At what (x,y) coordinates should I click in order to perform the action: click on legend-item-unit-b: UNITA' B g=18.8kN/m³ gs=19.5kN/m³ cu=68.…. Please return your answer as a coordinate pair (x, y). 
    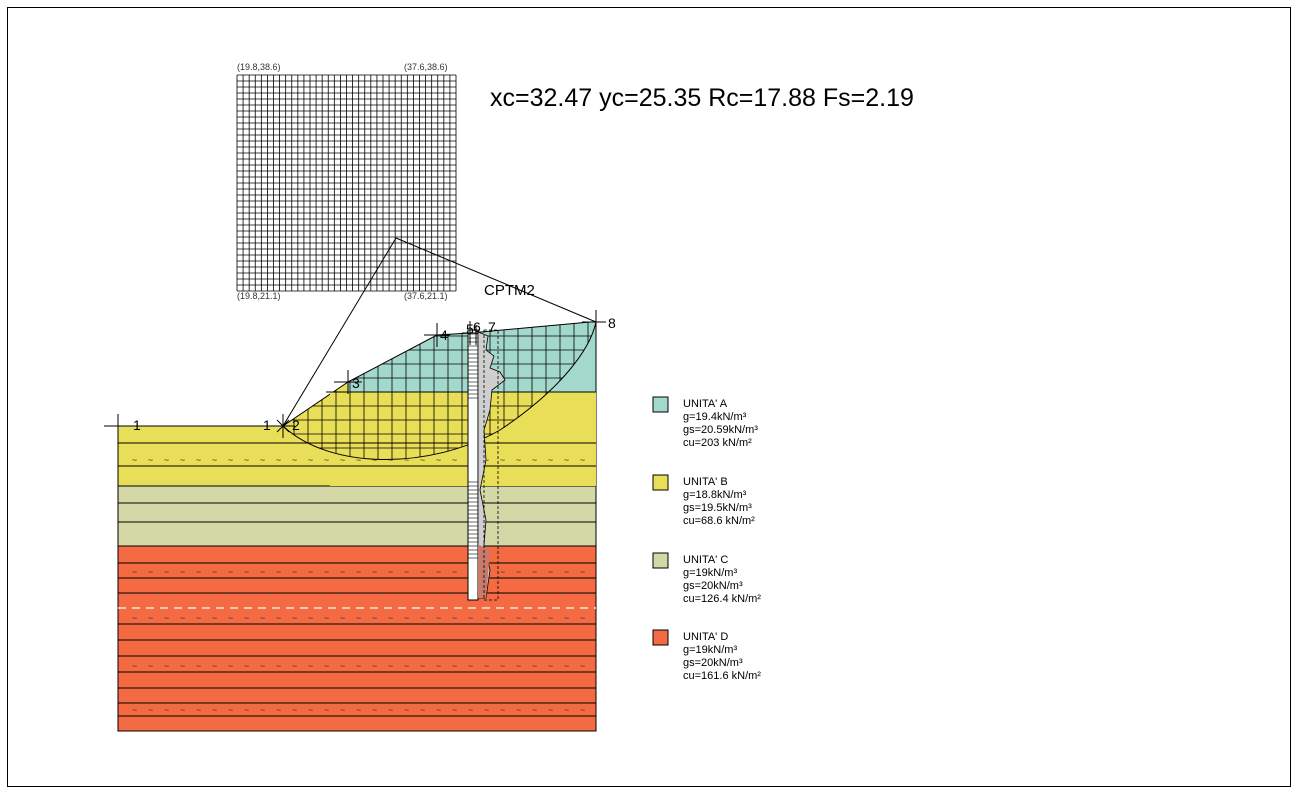
    Looking at the image, I should click on (703, 500).